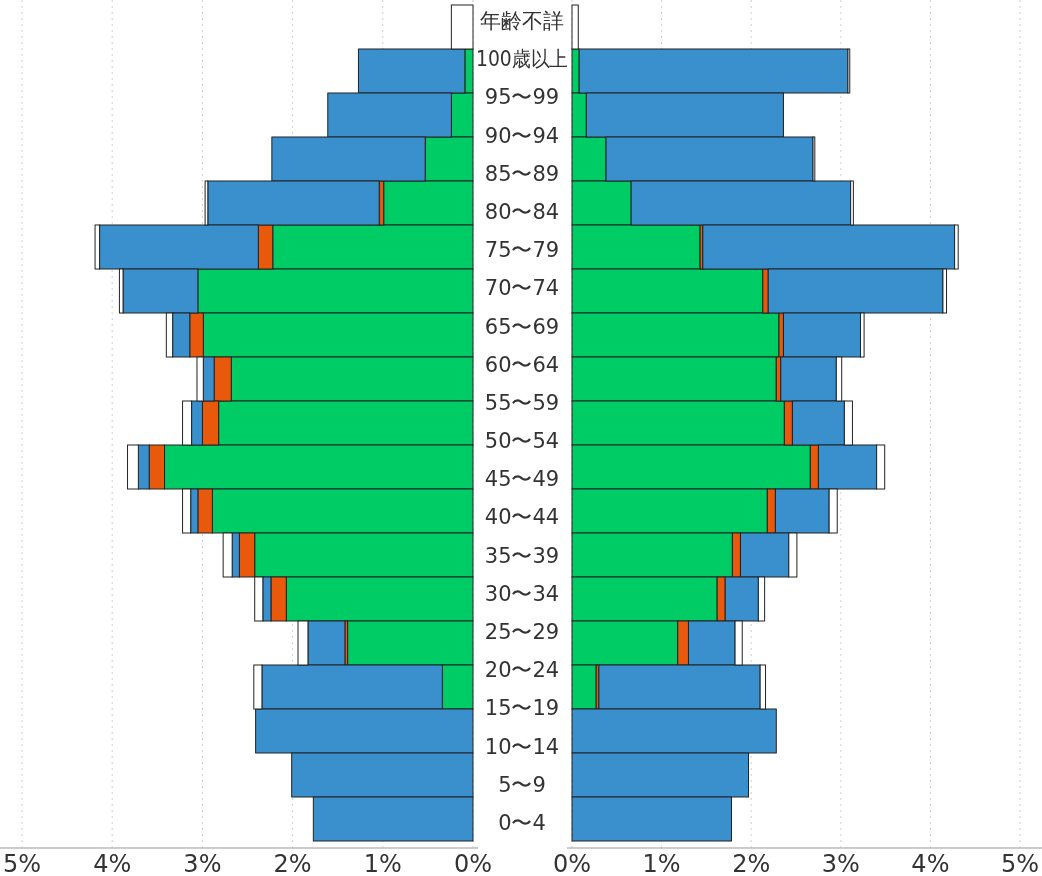  What do you see at coordinates (522, 555) in the screenshot?
I see `text: 35〜39` at bounding box center [522, 555].